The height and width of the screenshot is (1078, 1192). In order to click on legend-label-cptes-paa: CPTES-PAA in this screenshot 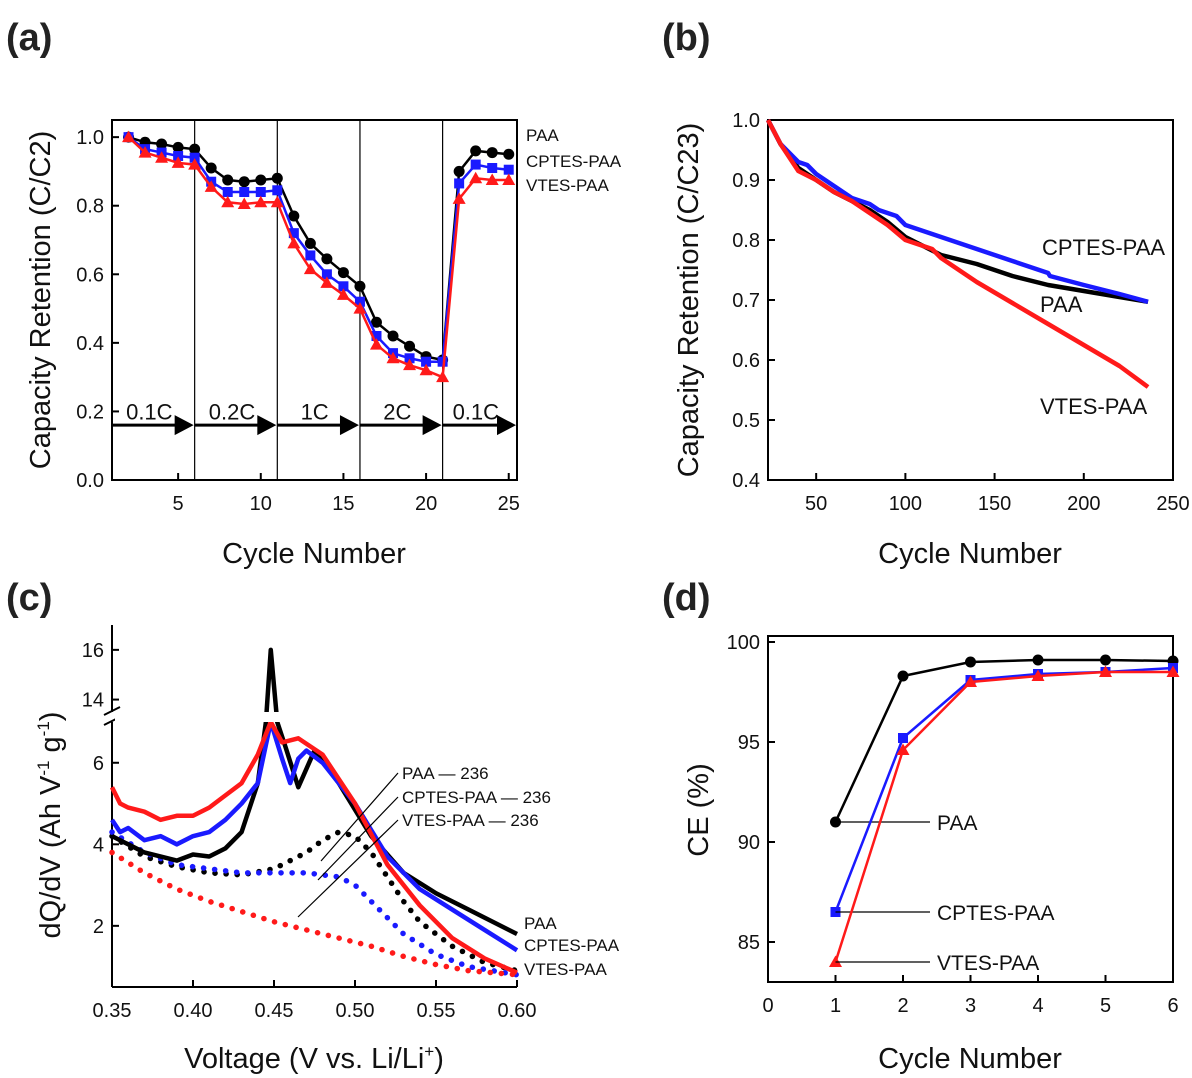, I will do `click(574, 161)`.